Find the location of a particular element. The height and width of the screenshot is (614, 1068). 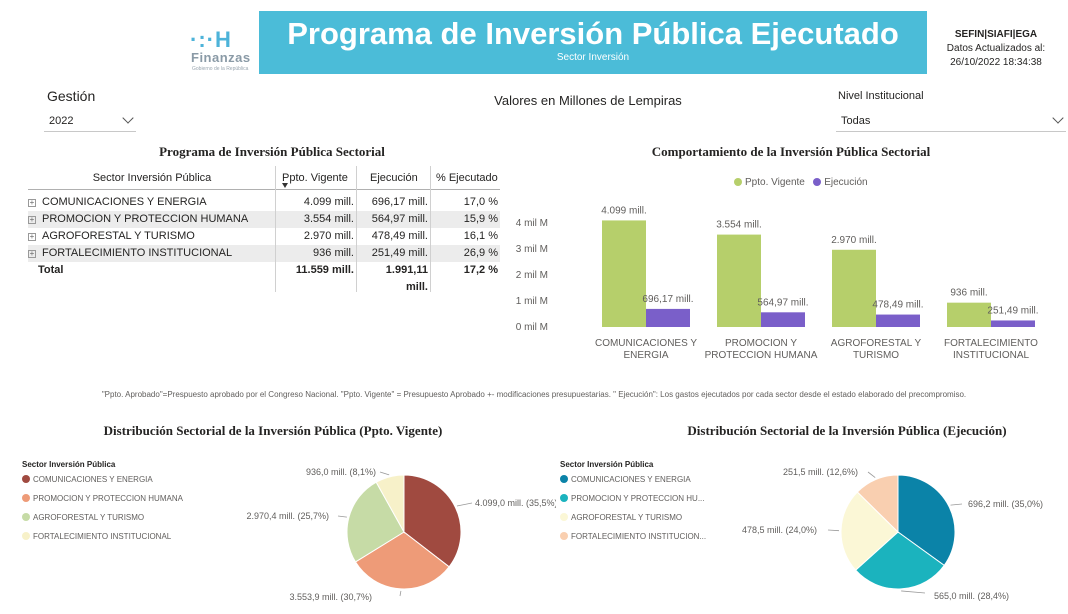

col-header-ejecucion: Ejecución is located at coordinates (394, 178).